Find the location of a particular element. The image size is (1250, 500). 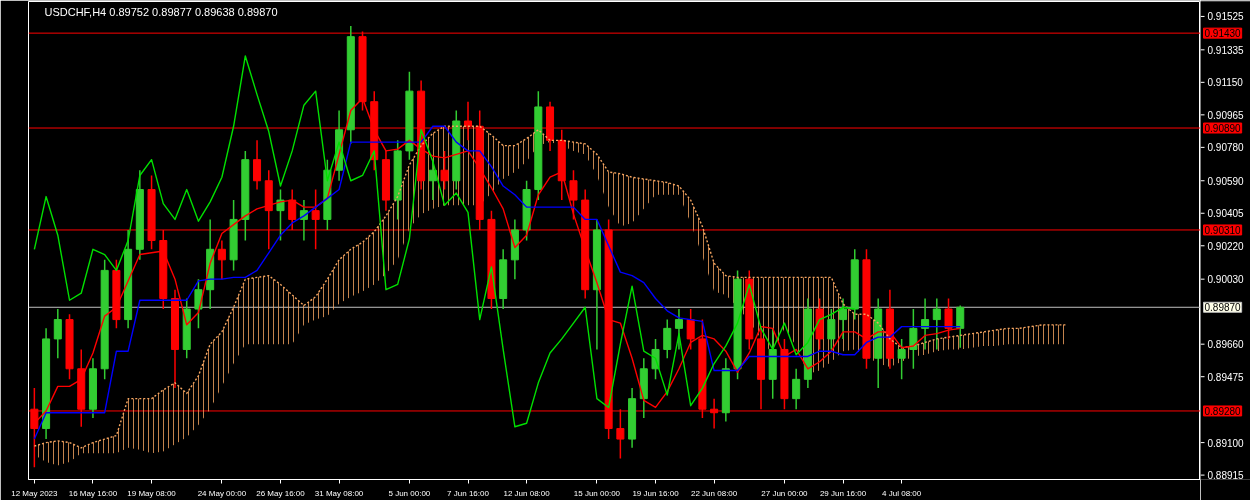

ref-line-label: 0.89870 is located at coordinates (1223, 308).